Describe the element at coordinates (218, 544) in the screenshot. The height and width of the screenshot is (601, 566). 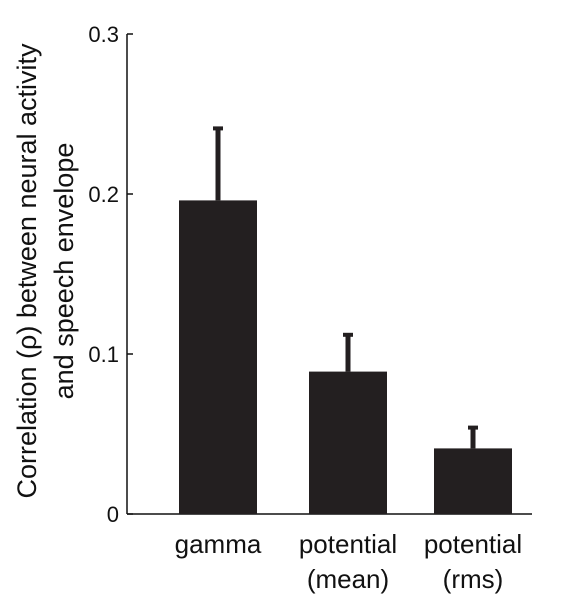
I see `x-tick-label: gamma` at that location.